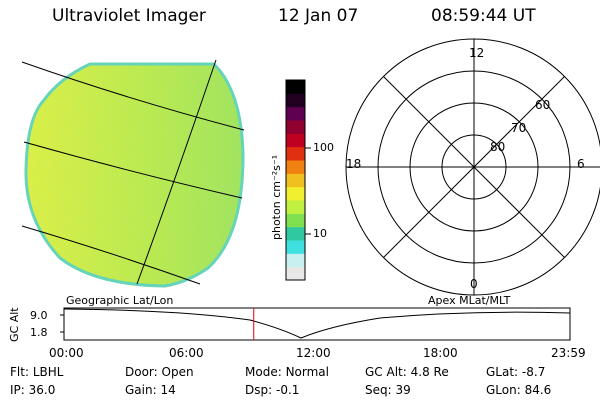 Image resolution: width=600 pixels, height=400 pixels. Describe the element at coordinates (307, 372) in the screenshot. I see `status-value: Normal` at that location.